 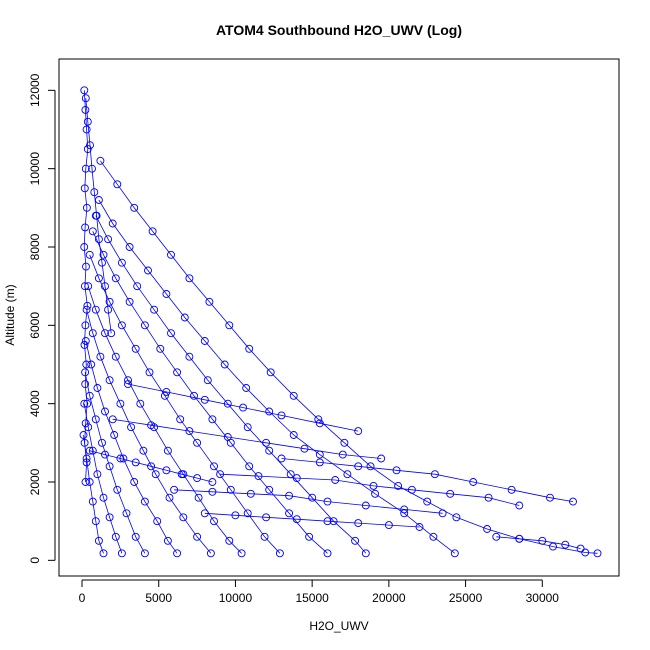 What do you see at coordinates (338, 626) in the screenshot?
I see `x-axis-label: H2O_UWV` at bounding box center [338, 626].